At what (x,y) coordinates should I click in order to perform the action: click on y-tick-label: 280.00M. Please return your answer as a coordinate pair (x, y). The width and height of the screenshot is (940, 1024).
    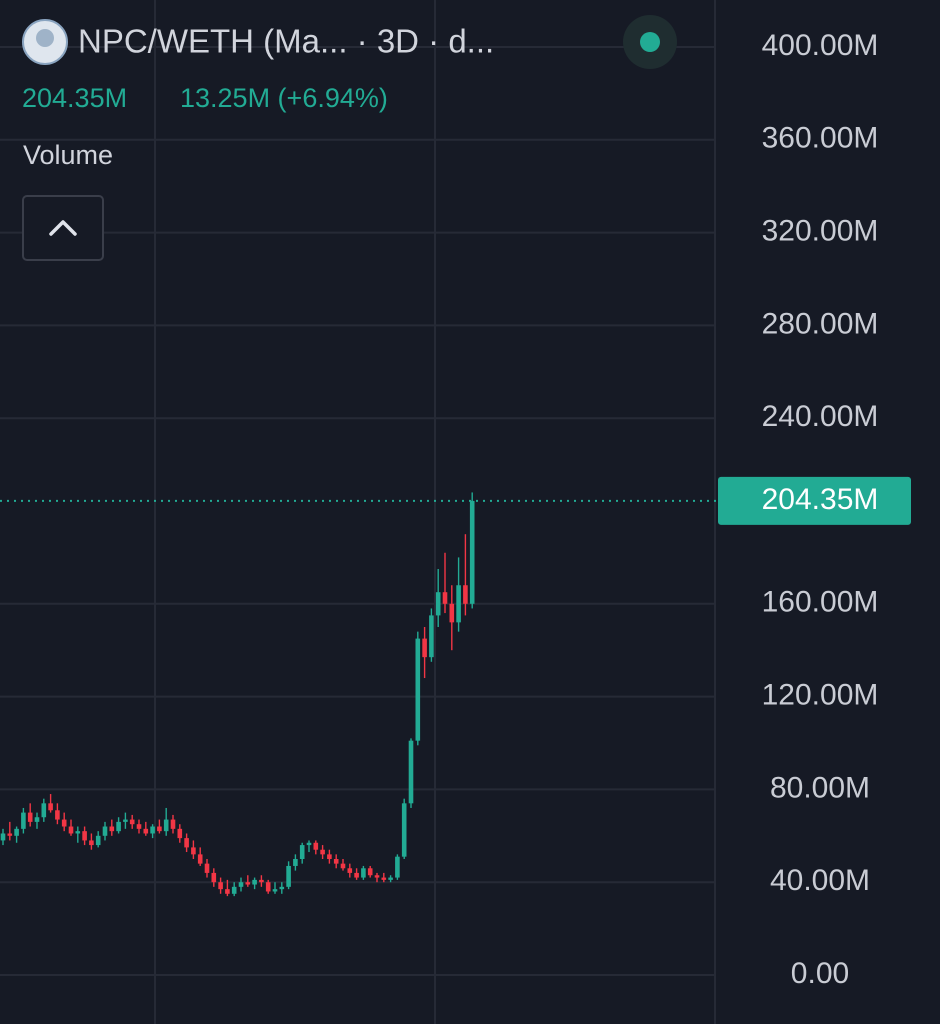
    Looking at the image, I should click on (820, 323).